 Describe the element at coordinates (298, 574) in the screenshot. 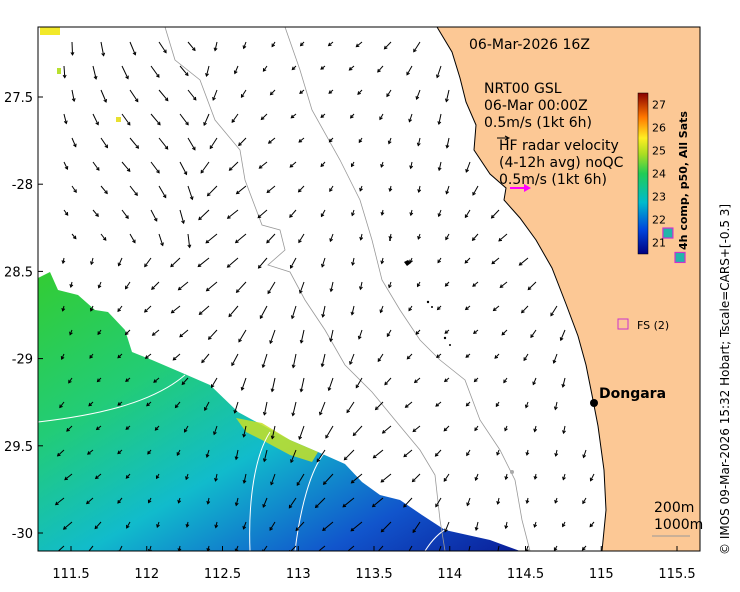

I see `x-tick-label: 113` at that location.